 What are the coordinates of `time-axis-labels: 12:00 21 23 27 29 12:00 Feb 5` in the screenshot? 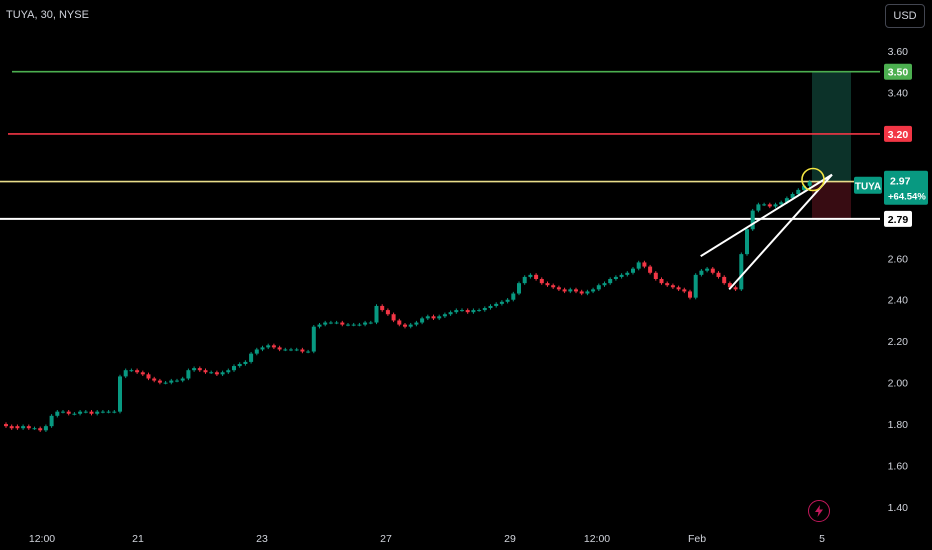 It's located at (427, 539).